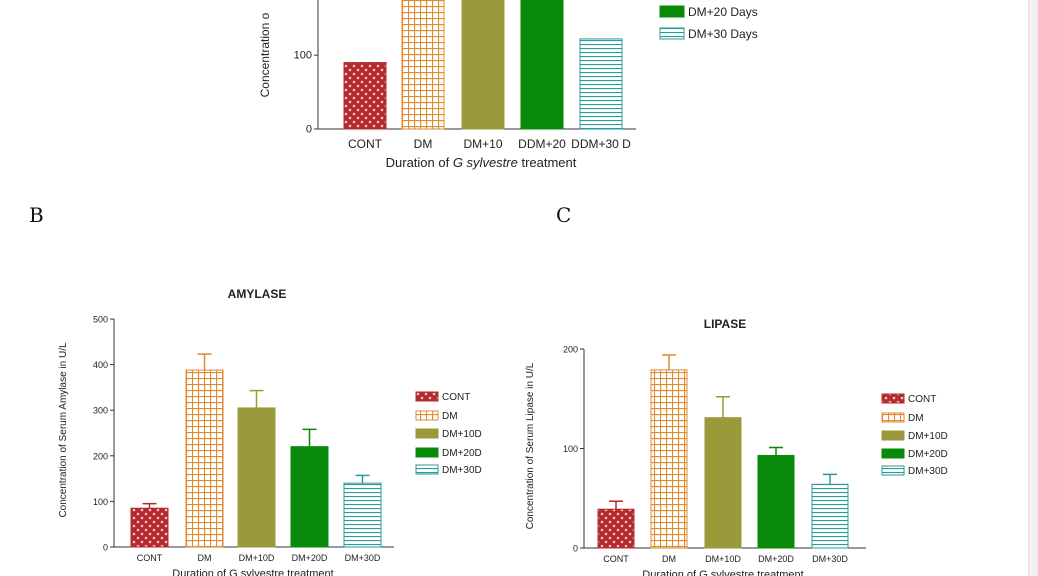 Image resolution: width=1038 pixels, height=576 pixels. I want to click on panel-label-c: C, so click(564, 215).